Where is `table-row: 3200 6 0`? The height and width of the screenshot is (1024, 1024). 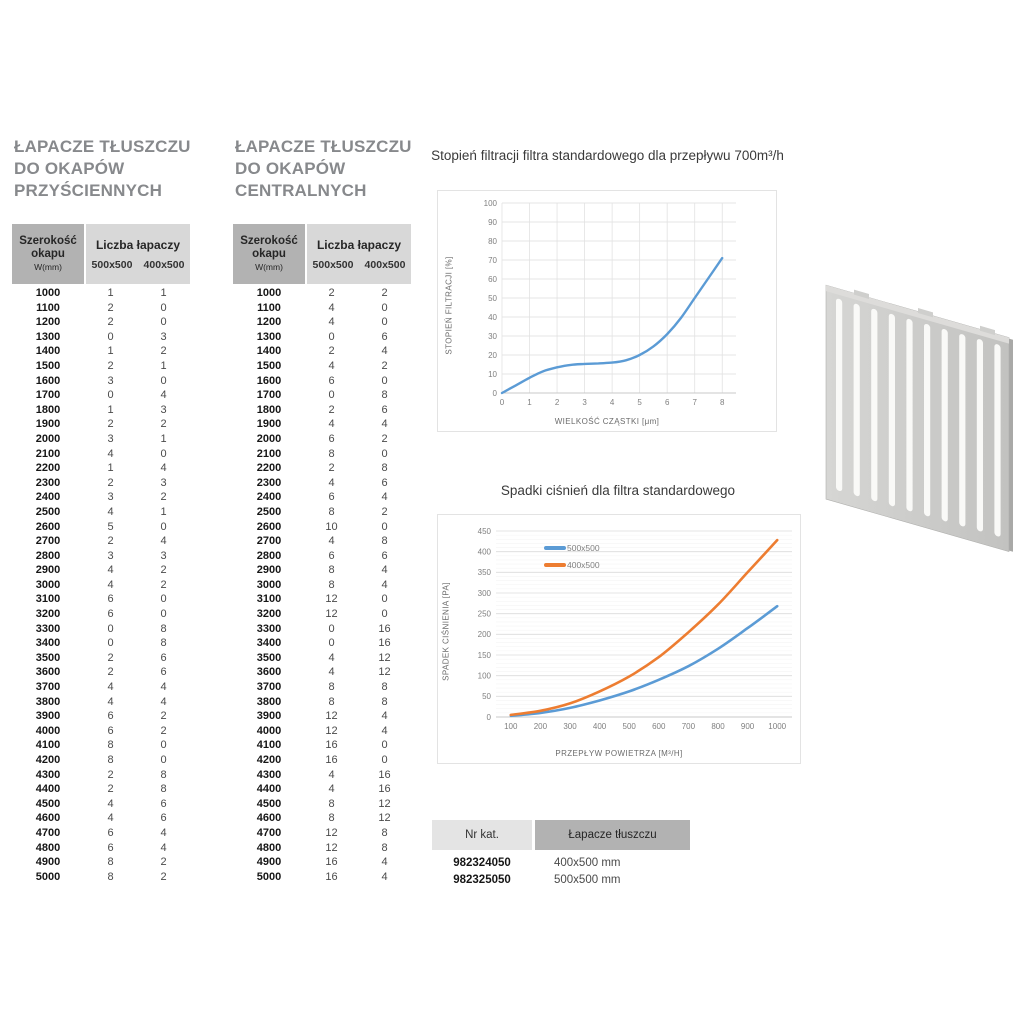
table-row: 3200 6 0 is located at coordinates (101, 614).